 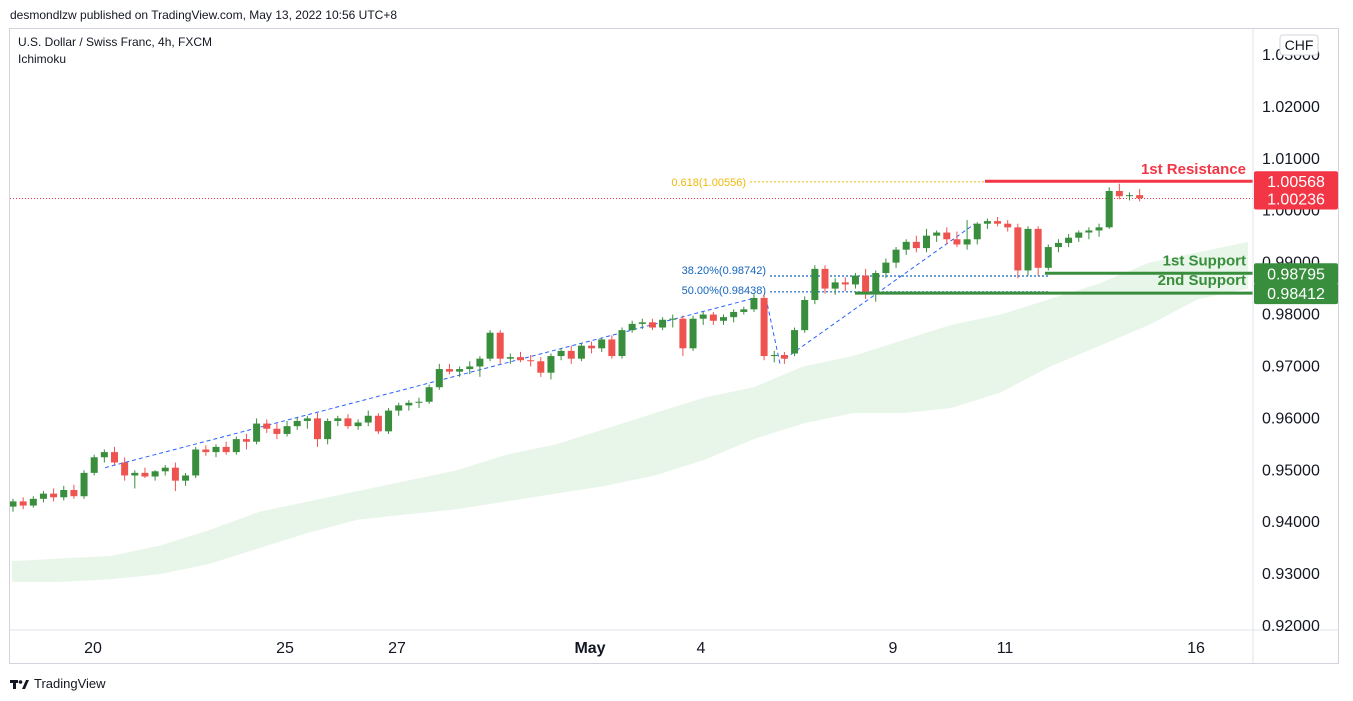 I want to click on x-tick-label: 27, so click(x=397, y=648).